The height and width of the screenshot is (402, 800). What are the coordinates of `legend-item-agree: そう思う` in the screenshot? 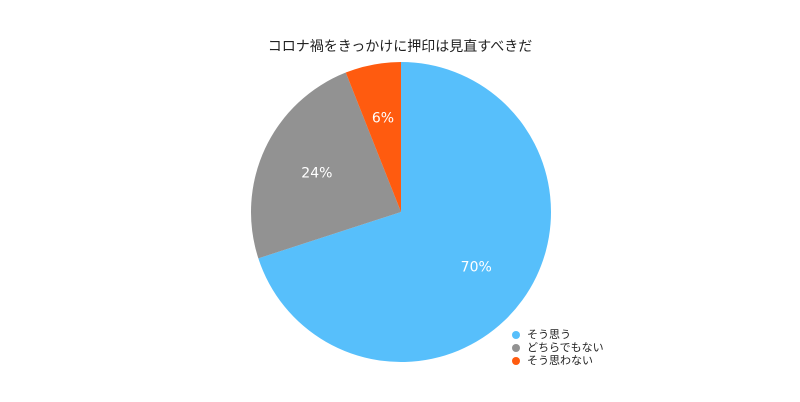 It's located at (558, 334).